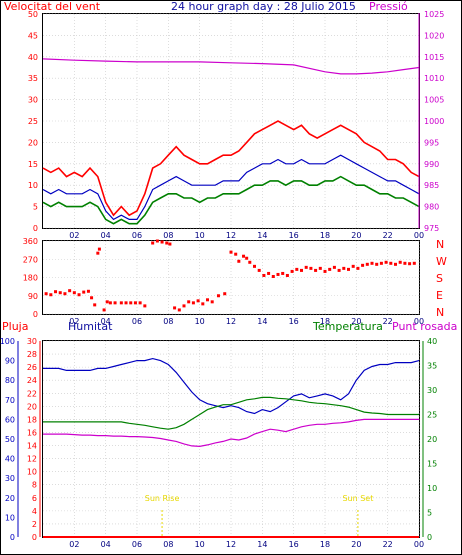 The width and height of the screenshot is (462, 555). What do you see at coordinates (34, 524) in the screenshot?
I see `y-tick-label: 2` at bounding box center [34, 524].